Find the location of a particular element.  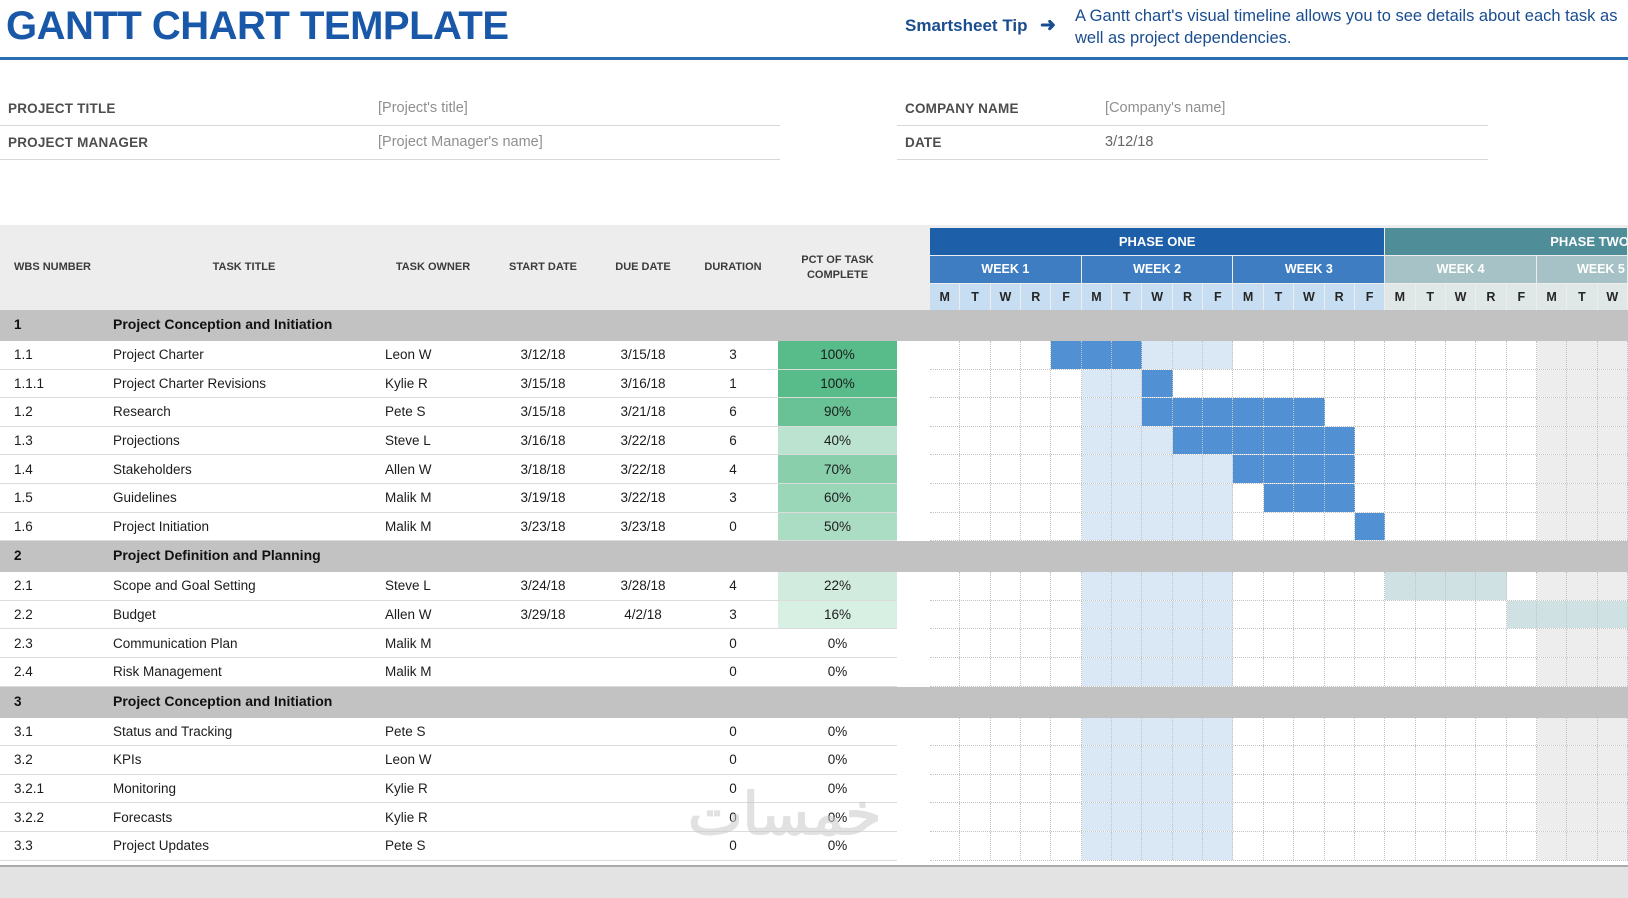

task-due-date: 3/21/18 is located at coordinates (643, 412).